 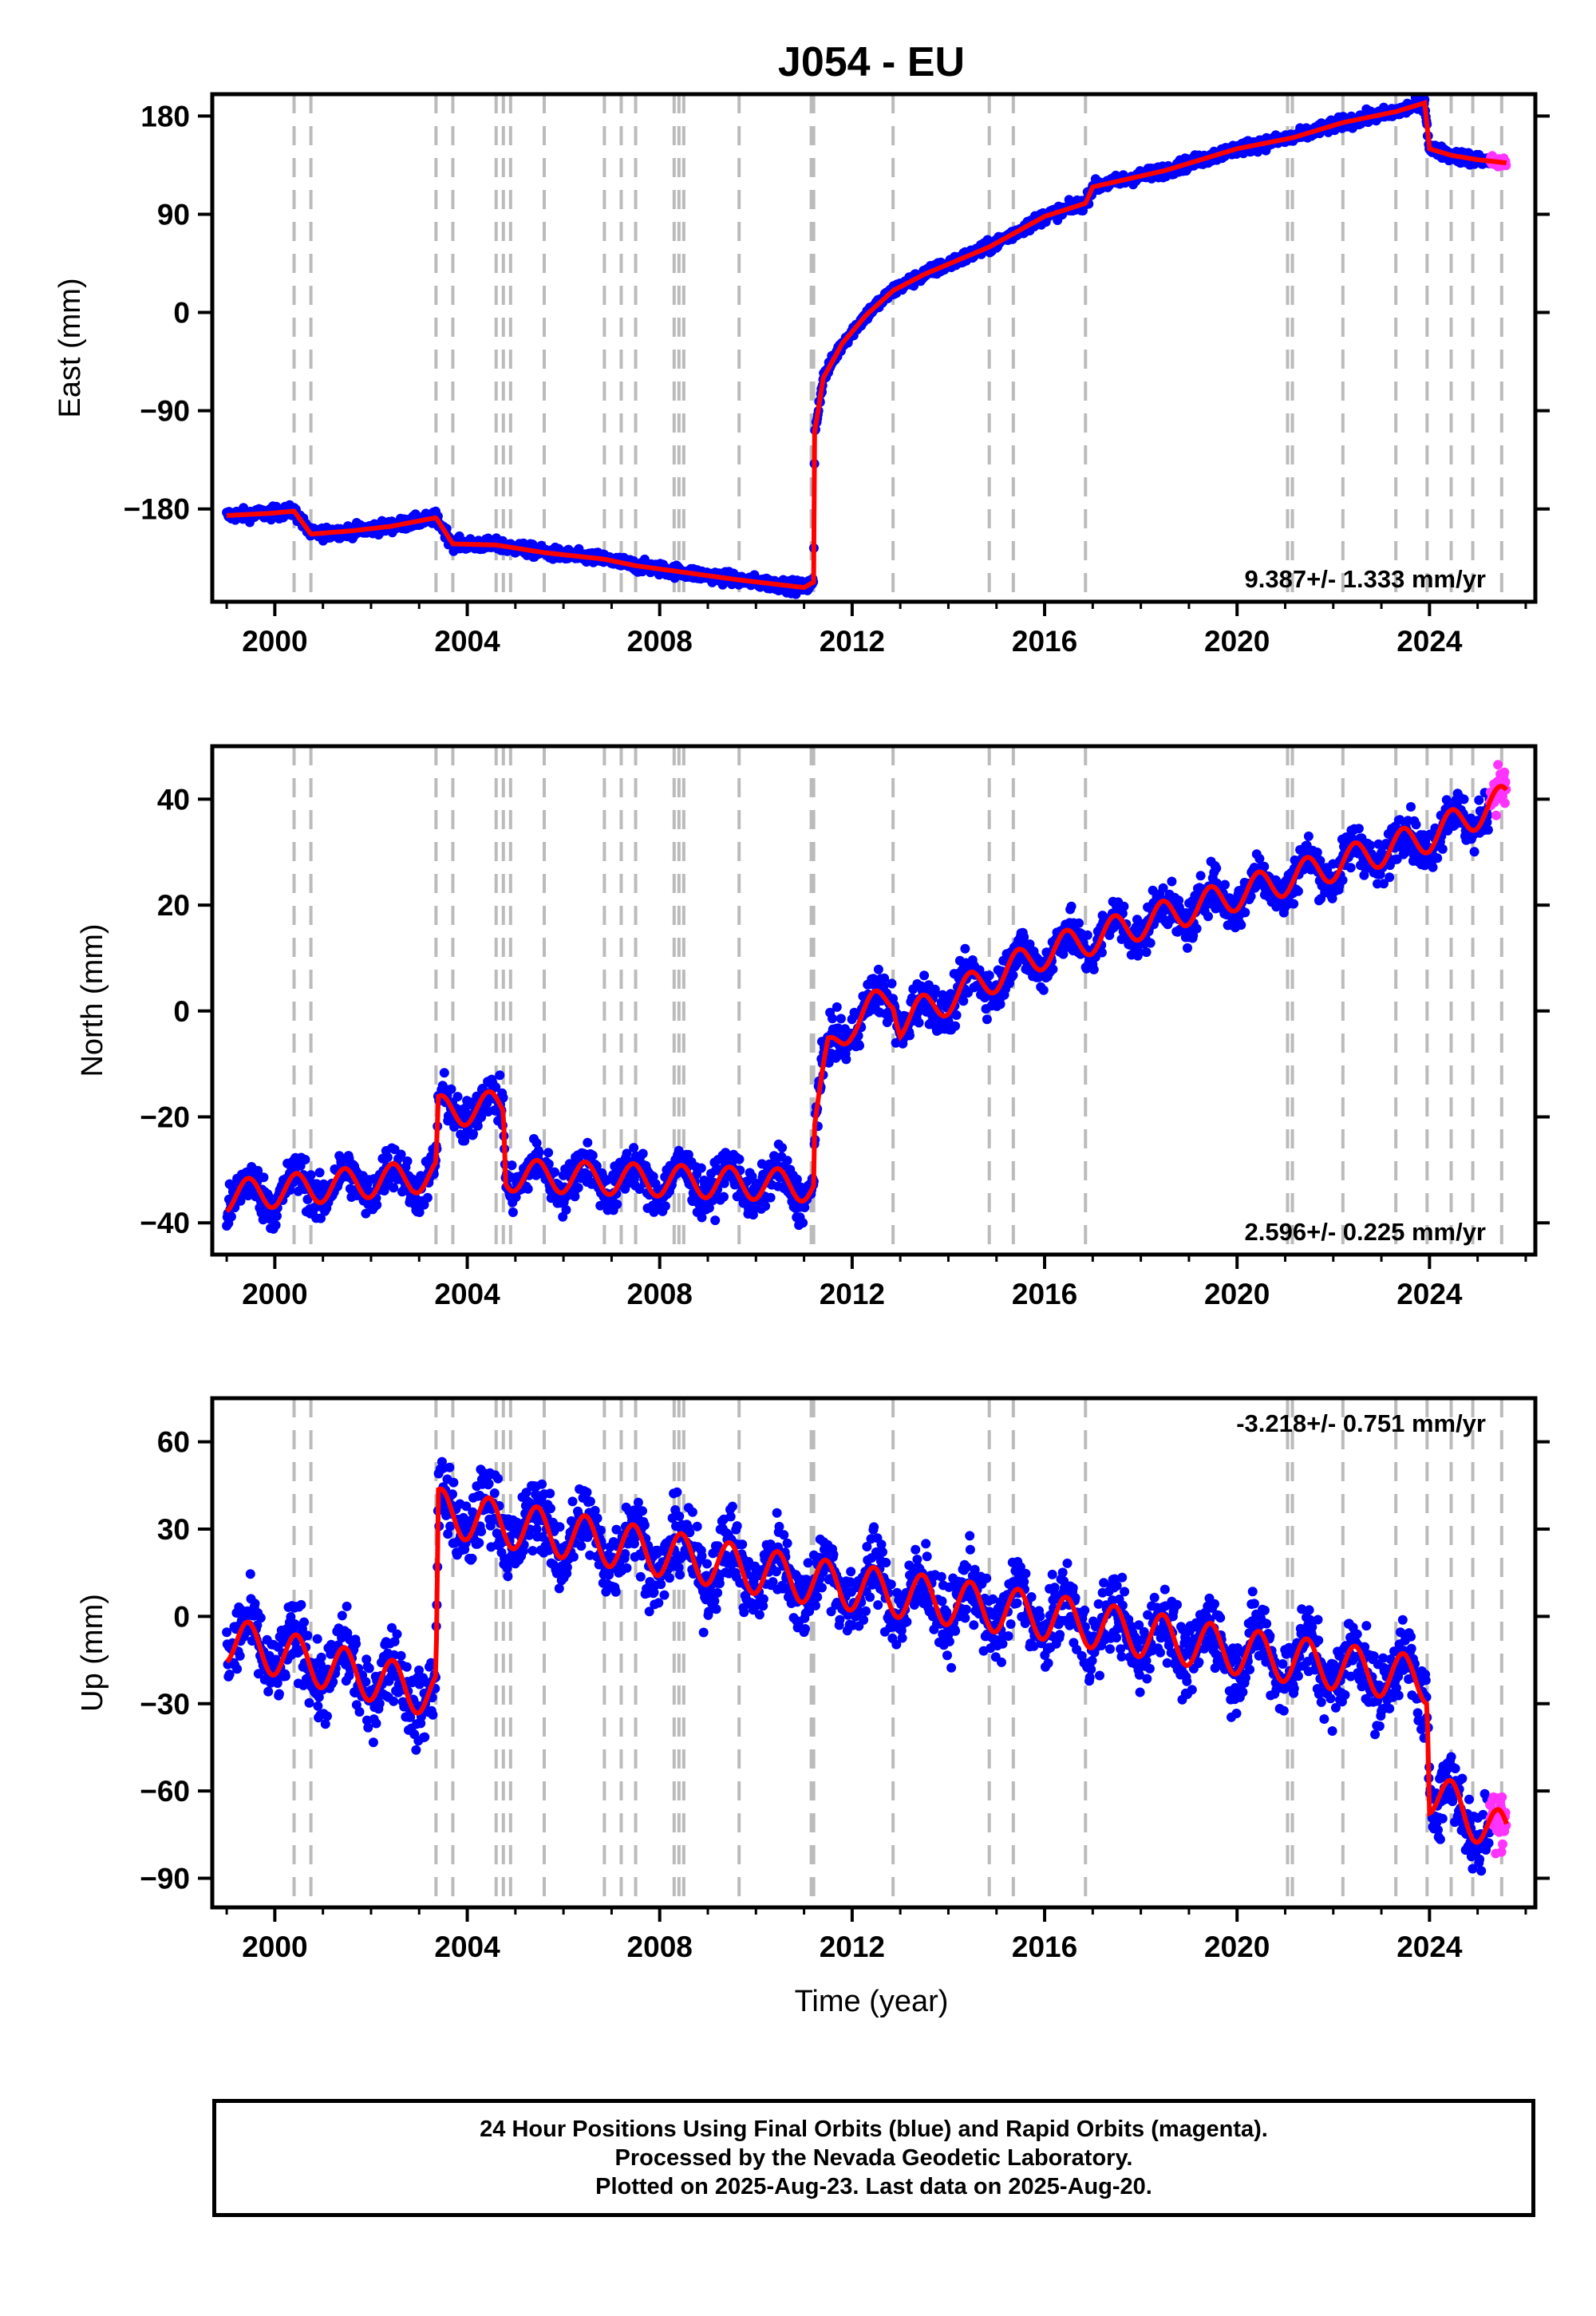 I want to click on x-tick-label: 2008, so click(x=660, y=641).